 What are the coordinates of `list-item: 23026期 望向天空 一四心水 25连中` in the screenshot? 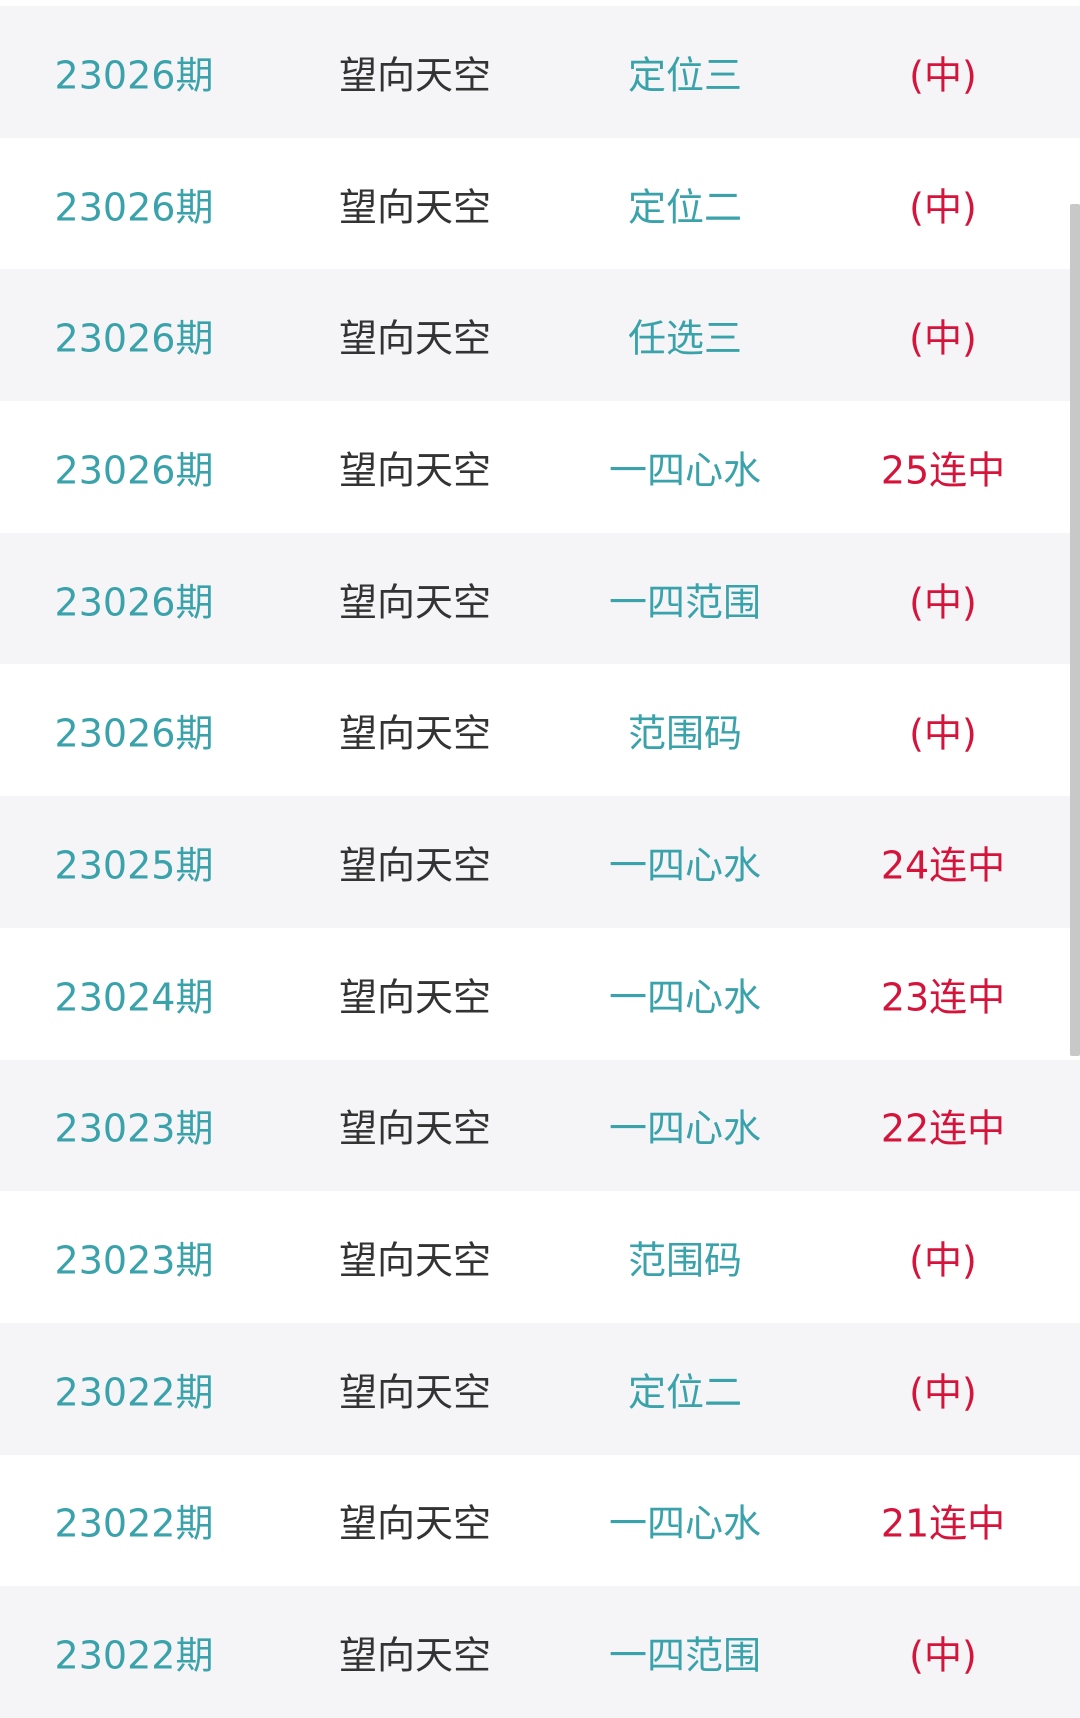 It's located at (540, 467).